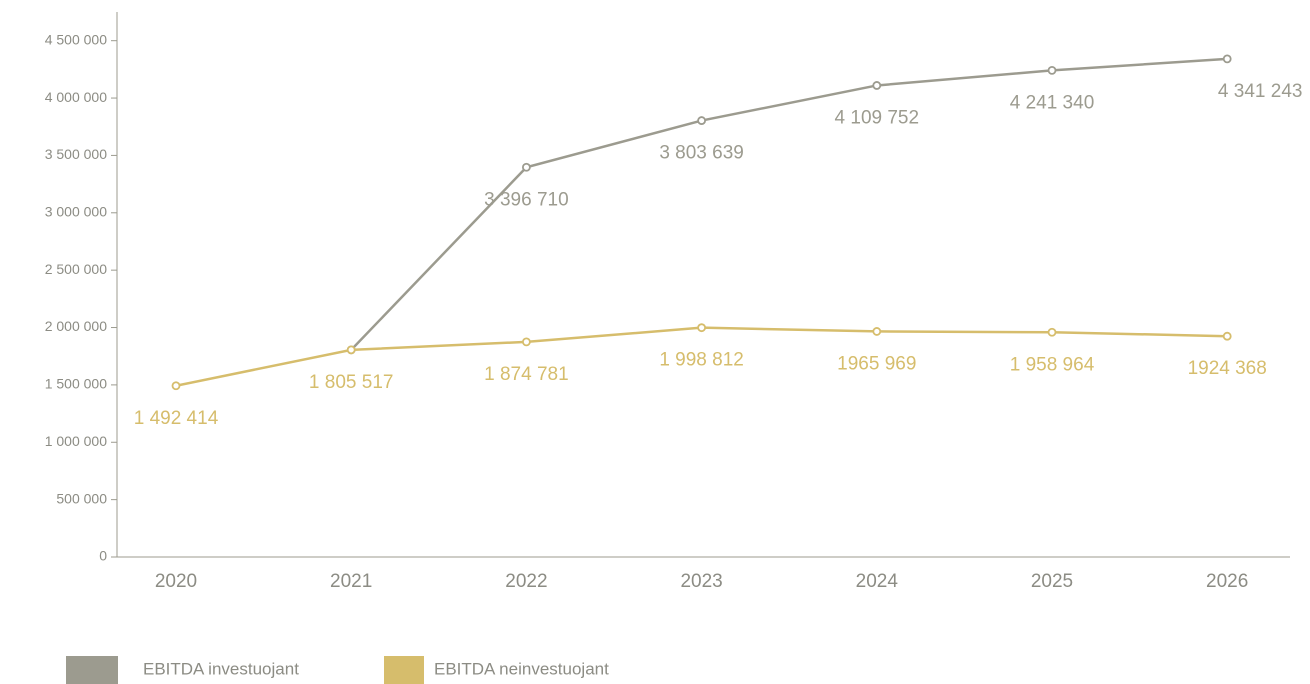  I want to click on y-tick-label: 1 000 000, so click(76, 441).